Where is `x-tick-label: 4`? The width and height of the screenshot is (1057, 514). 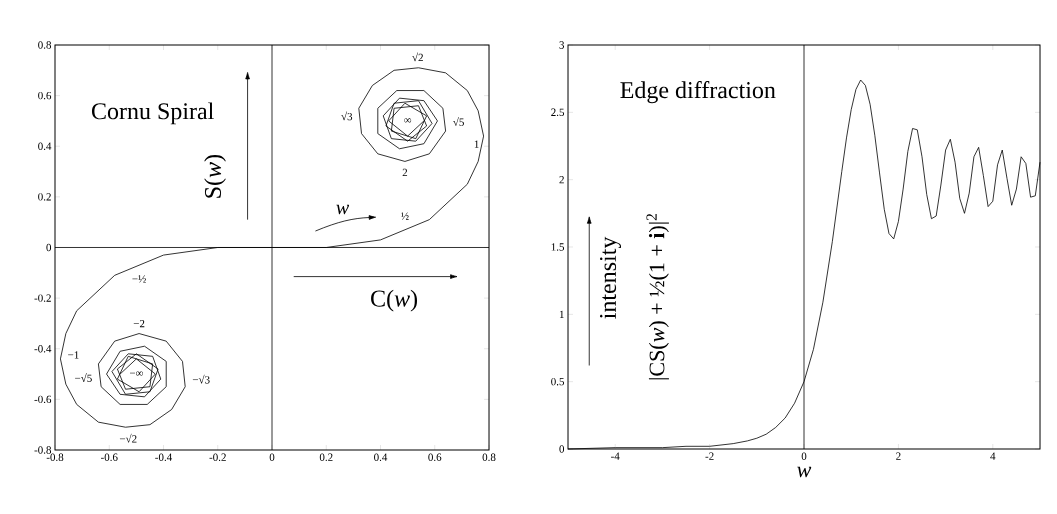
x-tick-label: 4 is located at coordinates (993, 456).